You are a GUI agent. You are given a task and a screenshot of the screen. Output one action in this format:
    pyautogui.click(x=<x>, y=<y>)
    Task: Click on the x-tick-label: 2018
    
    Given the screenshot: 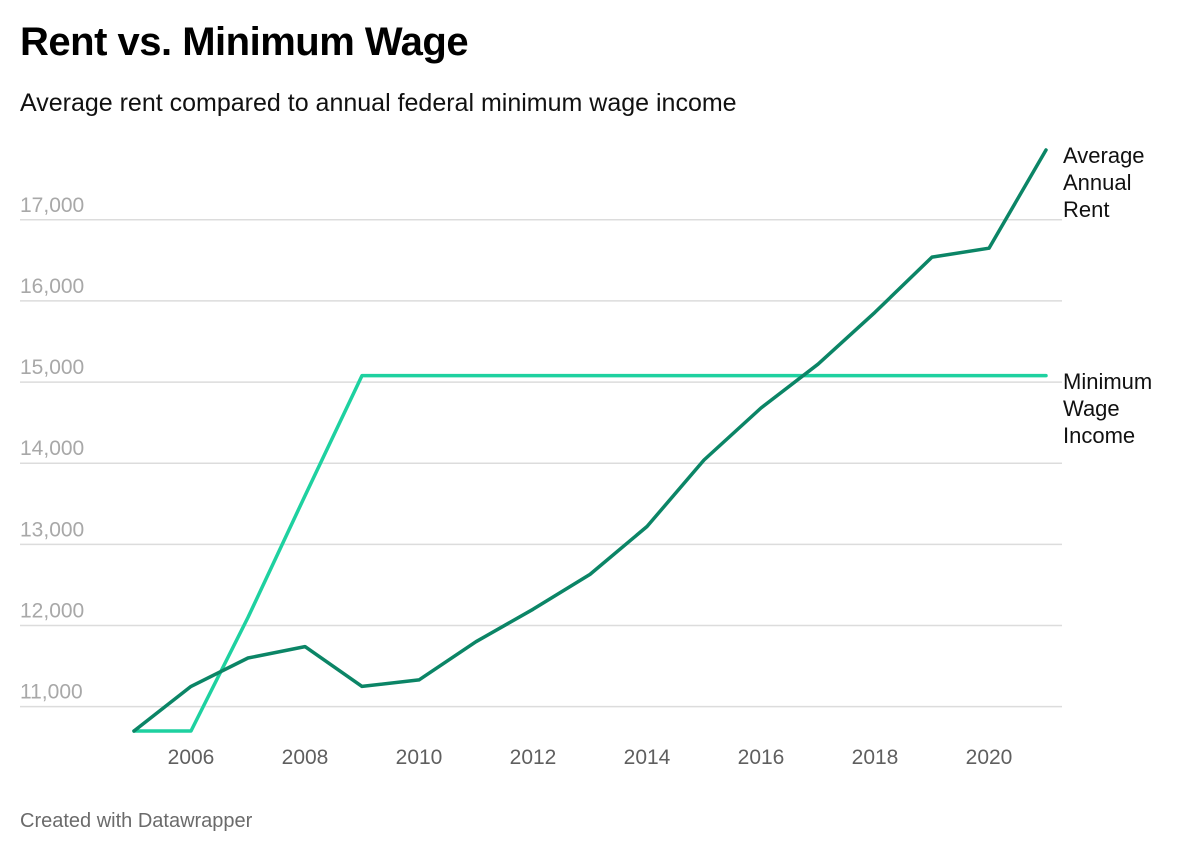 What is the action you would take?
    pyautogui.click(x=875, y=757)
    